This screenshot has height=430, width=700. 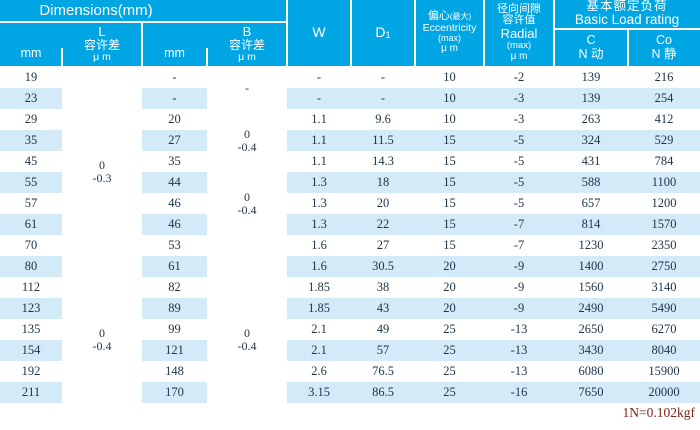 I want to click on cell-co: 3140, so click(x=664, y=287).